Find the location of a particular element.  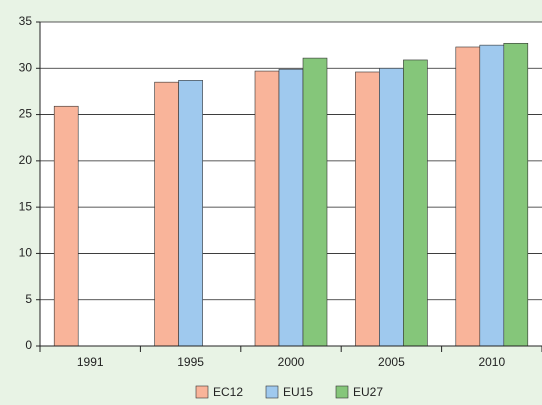

y-tick-label: 25 is located at coordinates (26, 114).